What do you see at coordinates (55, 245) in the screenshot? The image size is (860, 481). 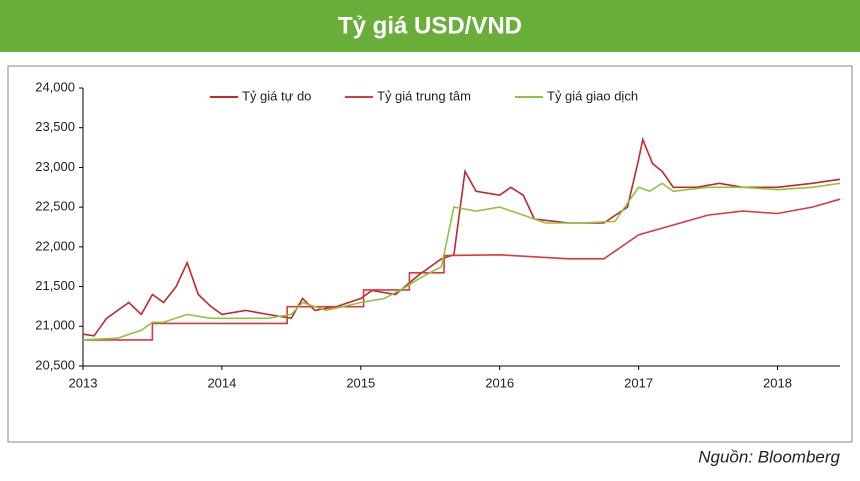 I see `y-tick-label: 22,000` at bounding box center [55, 245].